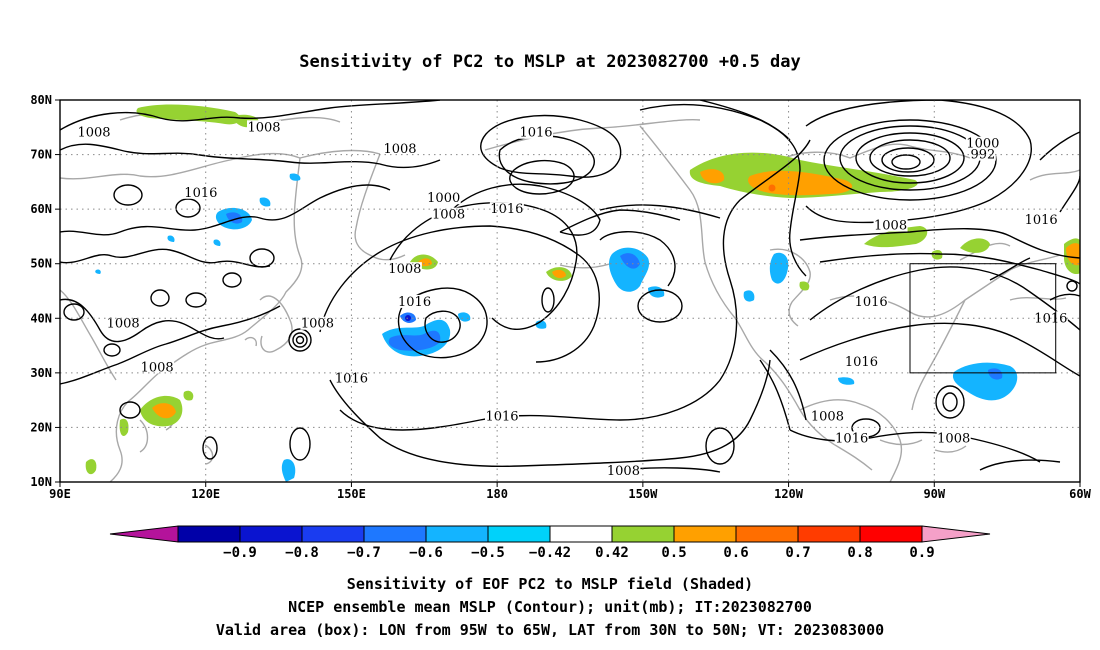  What do you see at coordinates (41, 373) in the screenshot?
I see `lat-tick-label: 30N` at bounding box center [41, 373].